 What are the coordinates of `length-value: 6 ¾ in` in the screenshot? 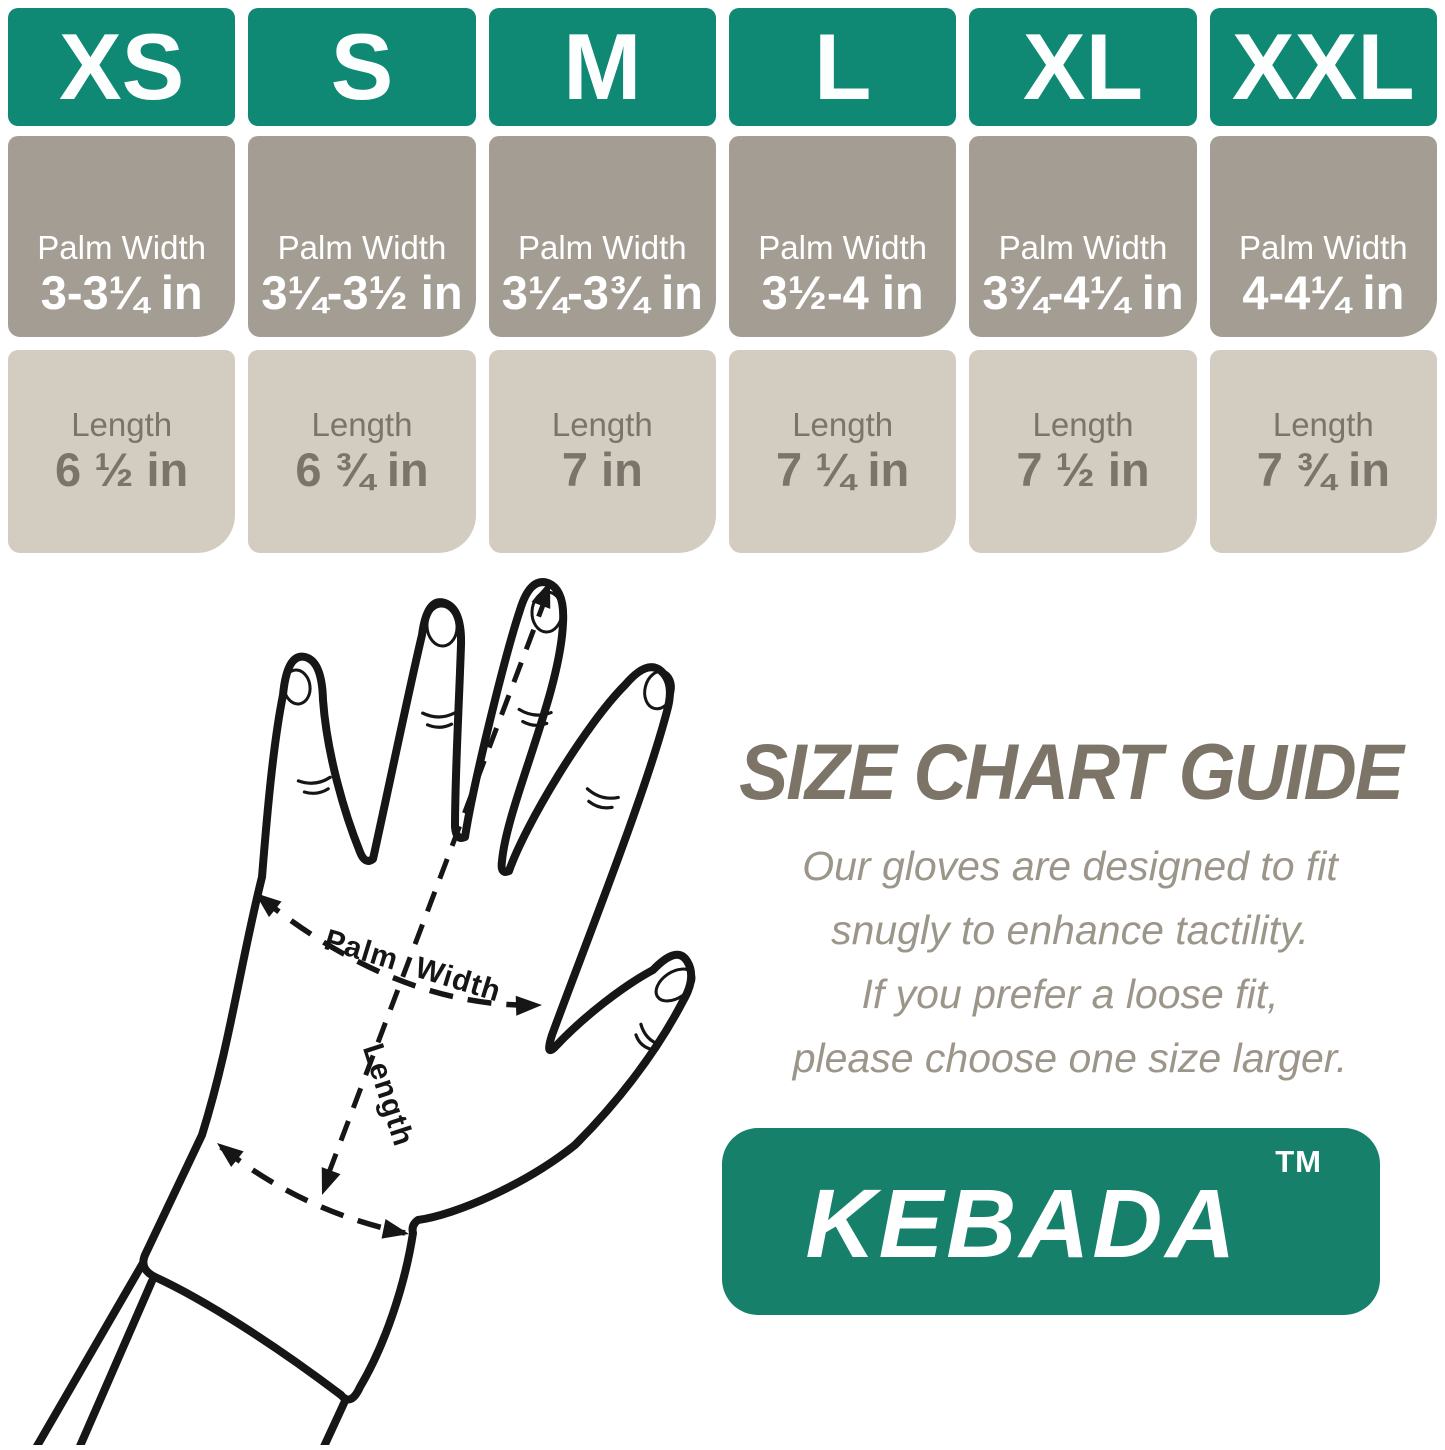 It's located at (362, 469).